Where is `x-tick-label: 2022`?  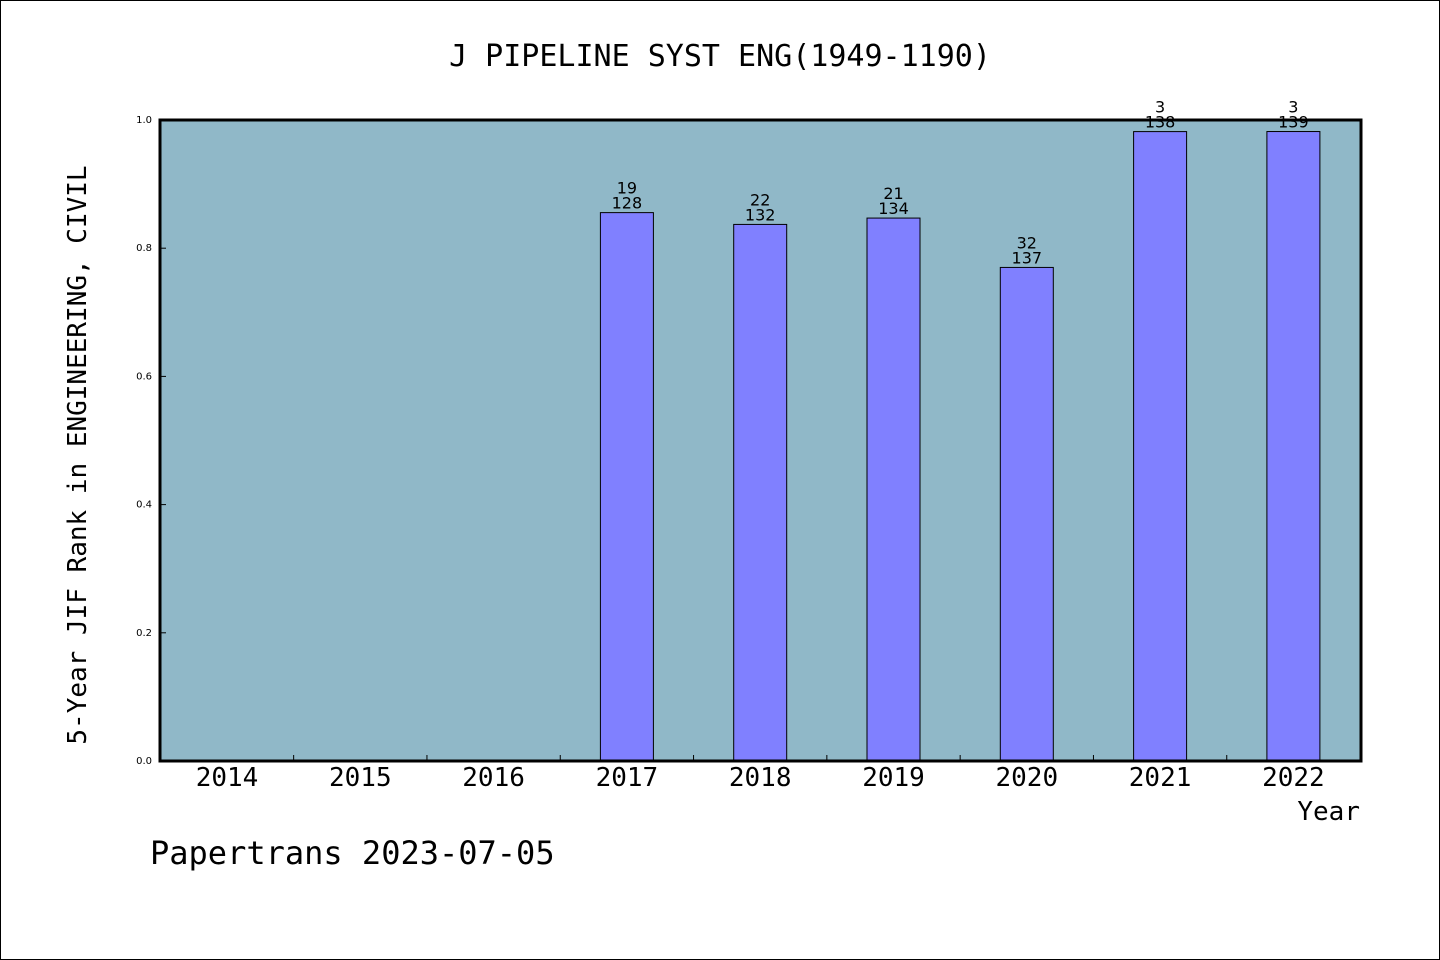
x-tick-label: 2022 is located at coordinates (1293, 778).